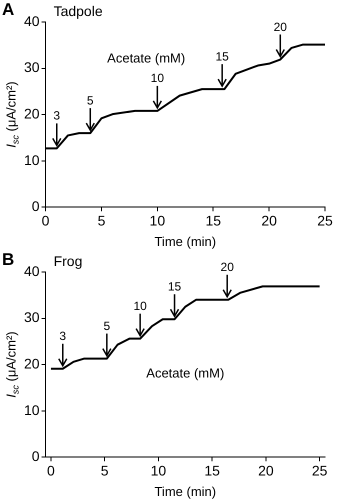  I want to click on chart-title: Tadpole, so click(78, 10).